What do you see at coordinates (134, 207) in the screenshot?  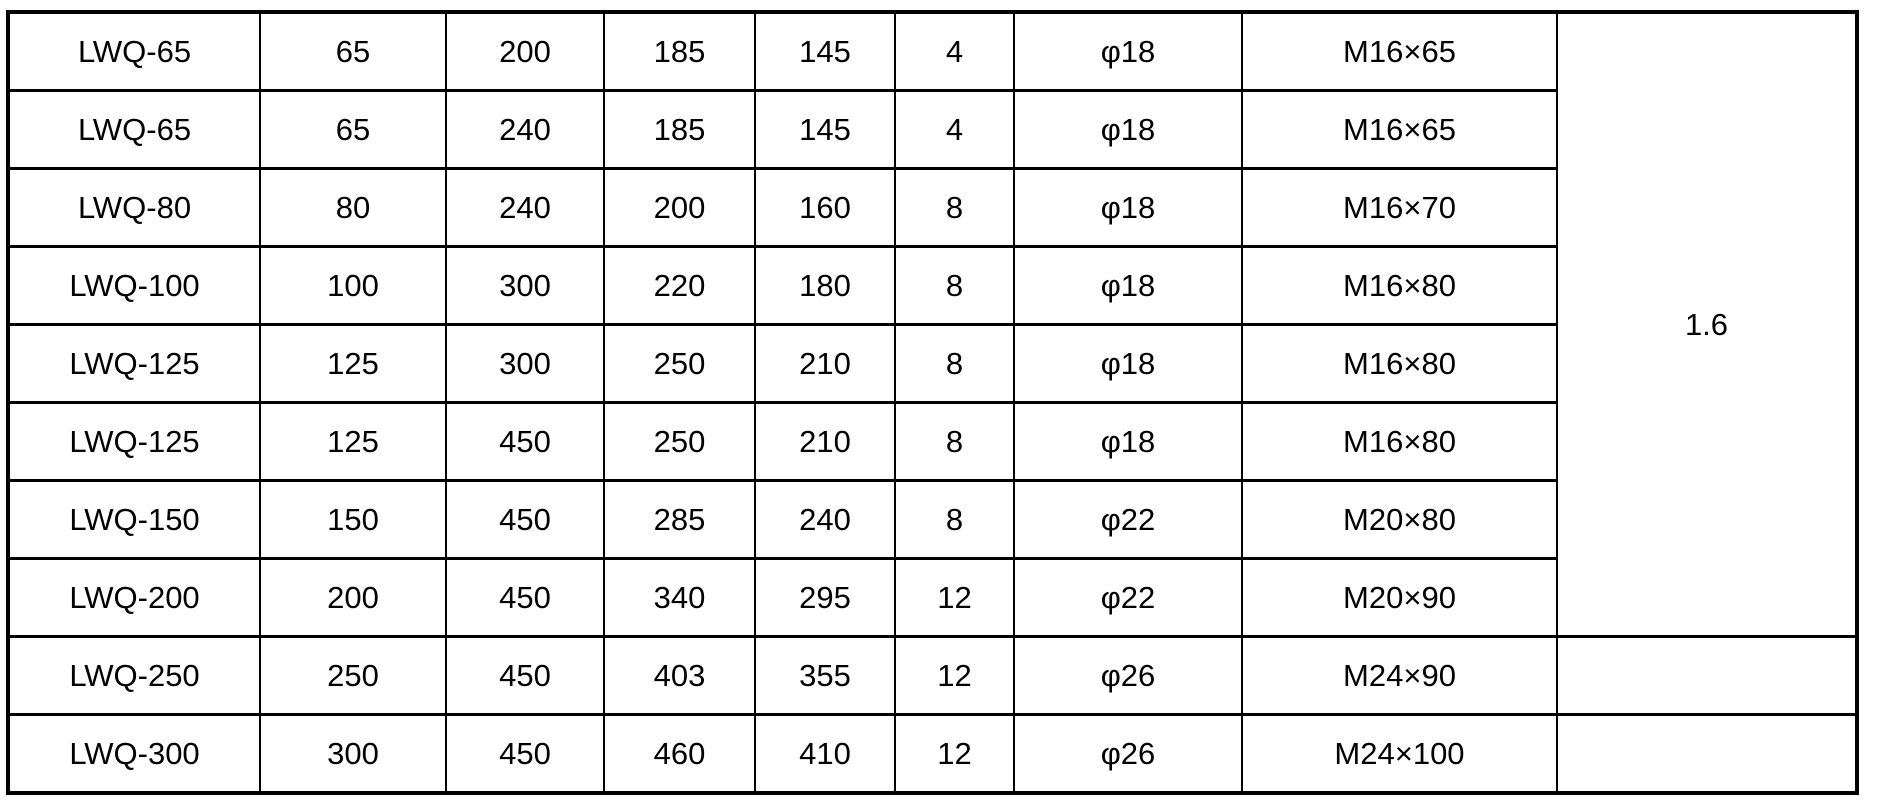 I see `table-cell-model: LWQ-80` at bounding box center [134, 207].